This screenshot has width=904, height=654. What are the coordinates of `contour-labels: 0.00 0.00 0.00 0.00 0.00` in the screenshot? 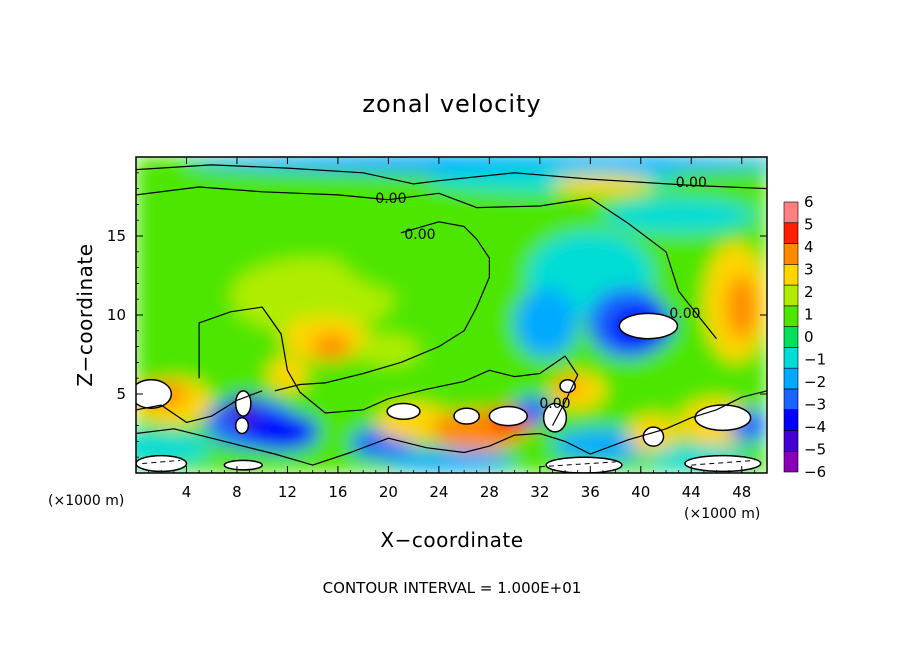 It's located at (541, 293).